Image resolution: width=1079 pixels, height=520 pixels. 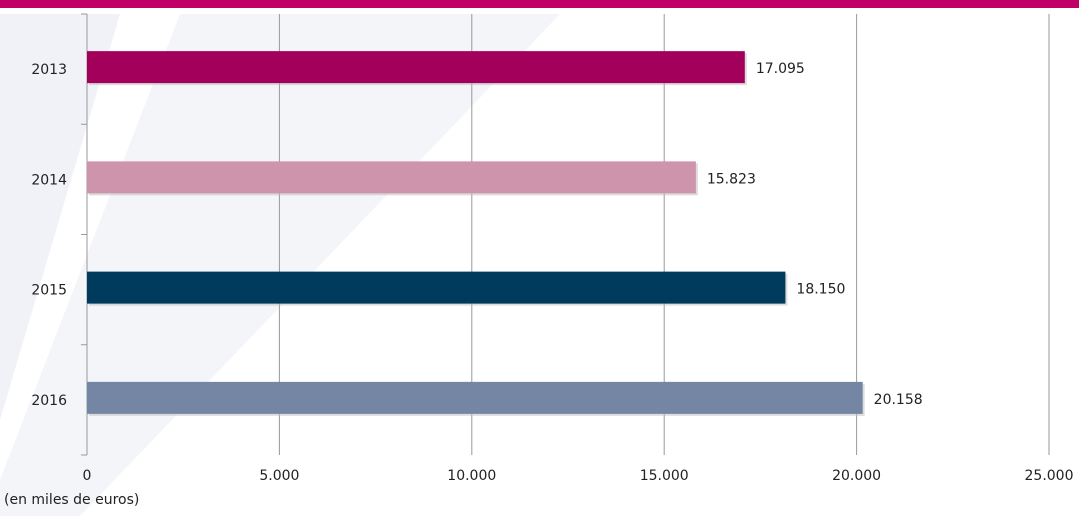 What do you see at coordinates (664, 476) in the screenshot?
I see `x-tick-label: 15.000` at bounding box center [664, 476].